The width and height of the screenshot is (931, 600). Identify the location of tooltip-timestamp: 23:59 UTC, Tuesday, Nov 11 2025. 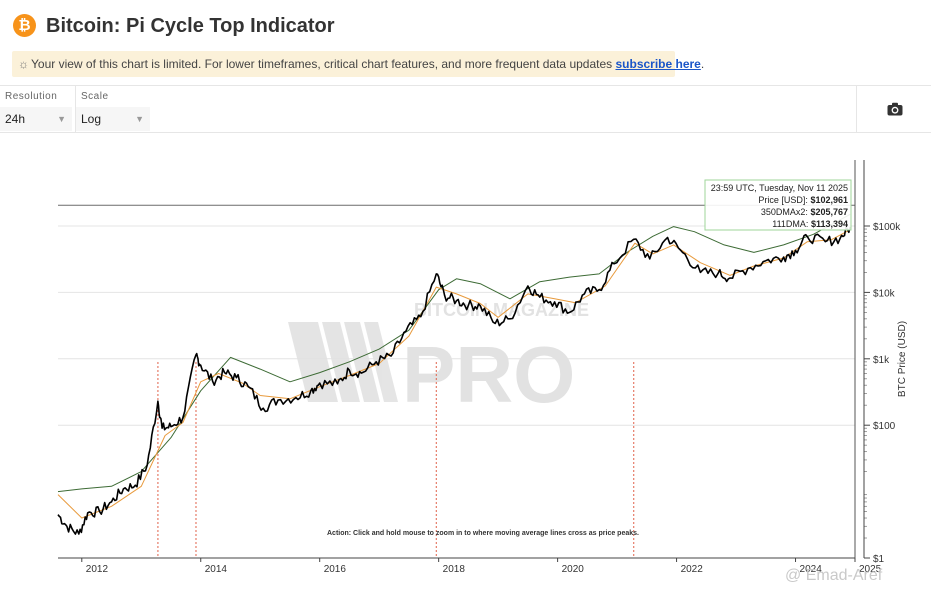
(779, 188).